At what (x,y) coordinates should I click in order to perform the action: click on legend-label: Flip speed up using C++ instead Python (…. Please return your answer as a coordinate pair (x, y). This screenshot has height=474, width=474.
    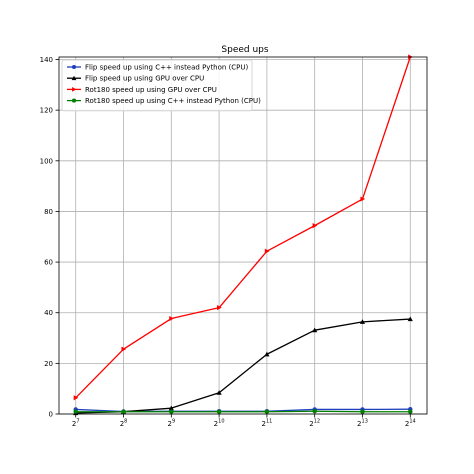
    Looking at the image, I should click on (167, 68).